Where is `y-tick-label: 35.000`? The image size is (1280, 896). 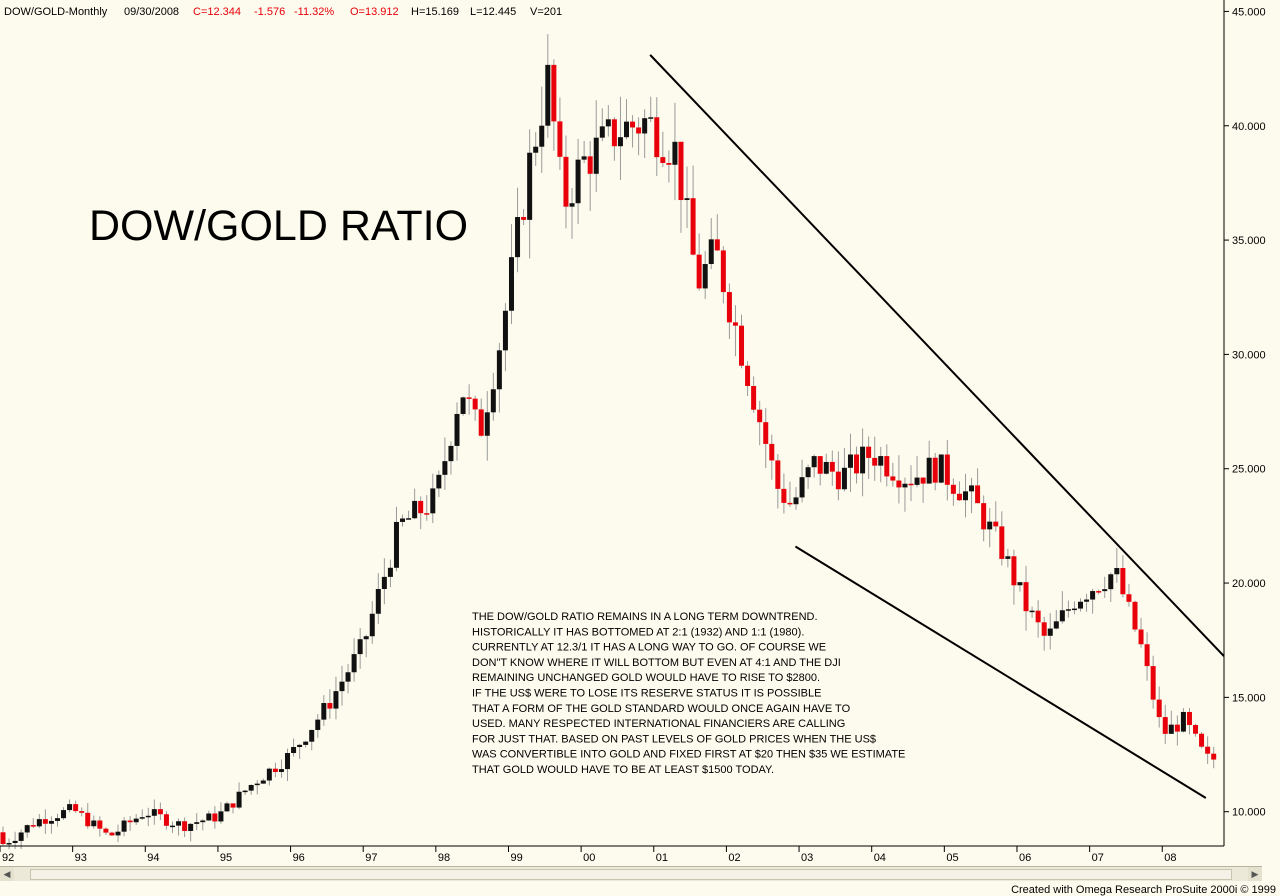 y-tick-label: 35.000 is located at coordinates (1249, 241).